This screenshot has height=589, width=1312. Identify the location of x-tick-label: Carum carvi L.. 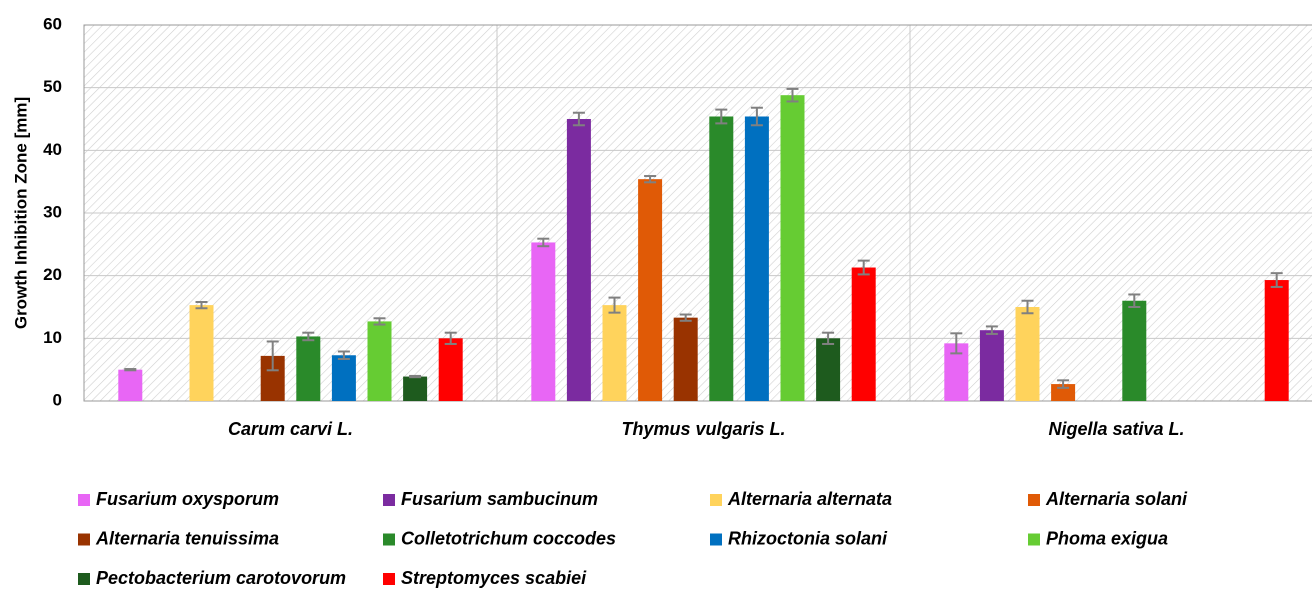
(290, 429).